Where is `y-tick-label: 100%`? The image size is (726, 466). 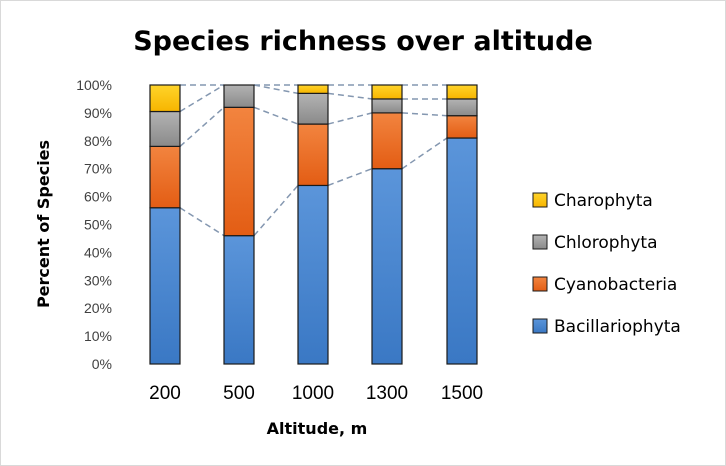 y-tick-label: 100% is located at coordinates (94, 85).